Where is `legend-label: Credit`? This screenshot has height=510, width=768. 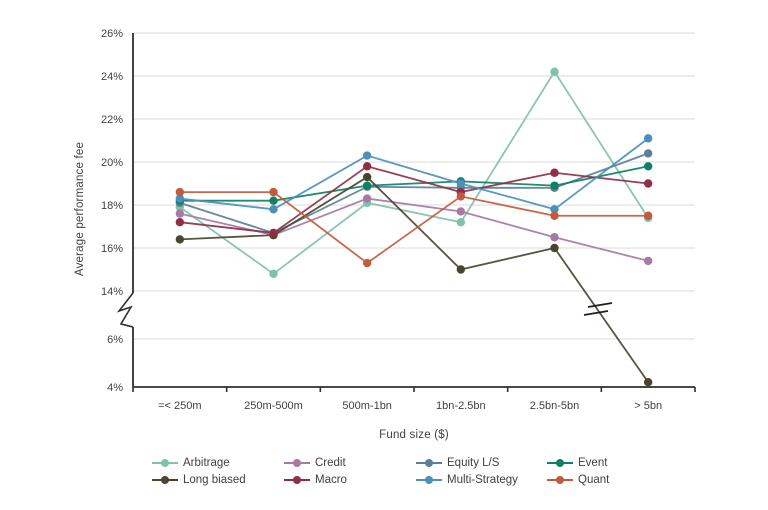
legend-label: Credit is located at coordinates (330, 462).